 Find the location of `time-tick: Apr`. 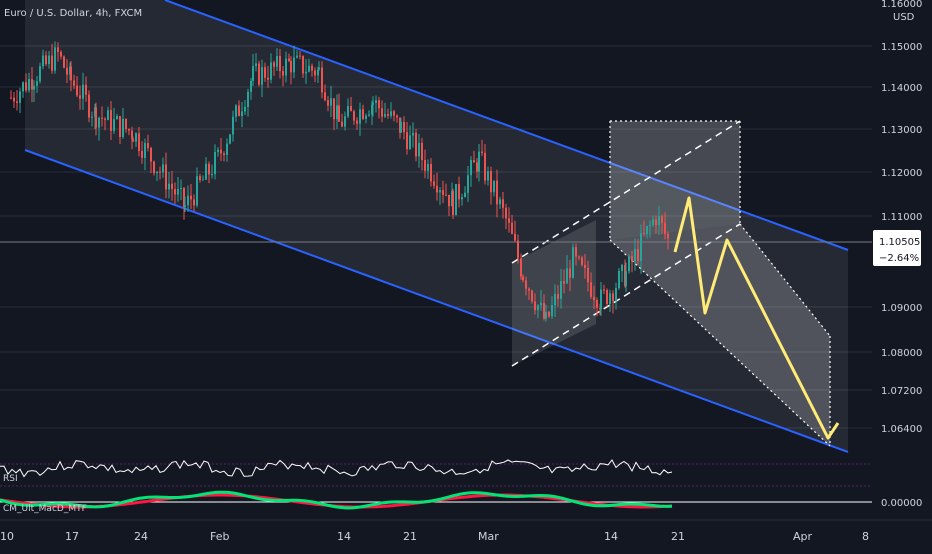

time-tick: Apr is located at coordinates (803, 536).